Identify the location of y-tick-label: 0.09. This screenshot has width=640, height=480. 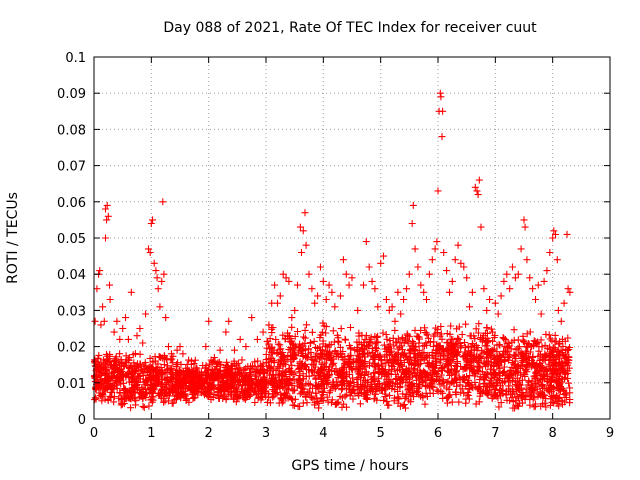
(71, 94).